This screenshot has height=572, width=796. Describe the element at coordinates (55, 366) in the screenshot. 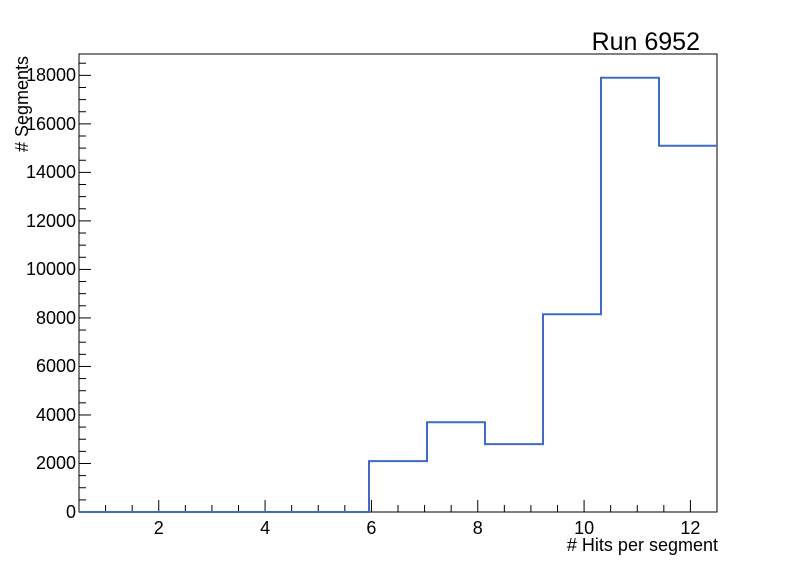

I see `y-tick-label: 6000` at that location.